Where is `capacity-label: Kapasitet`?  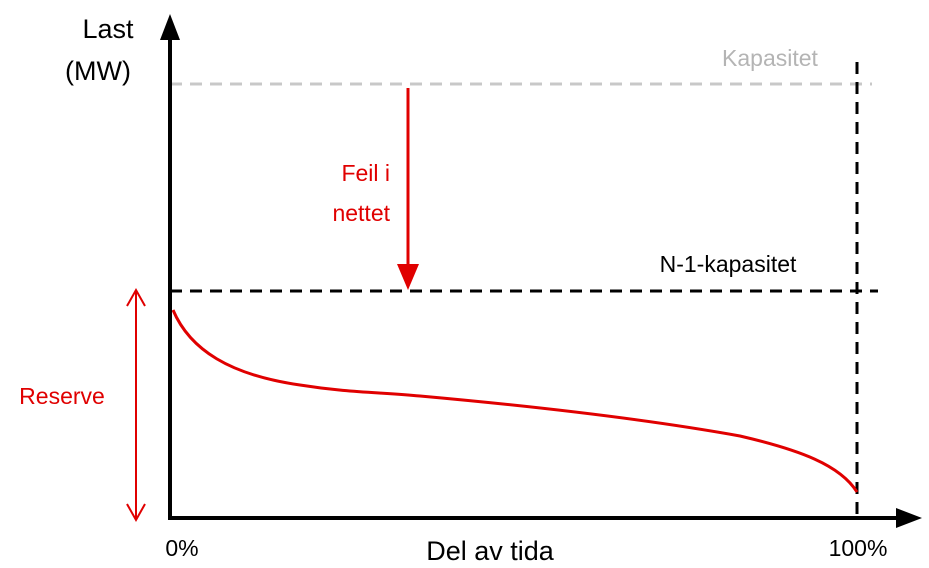
capacity-label: Kapasitet is located at coordinates (770, 58).